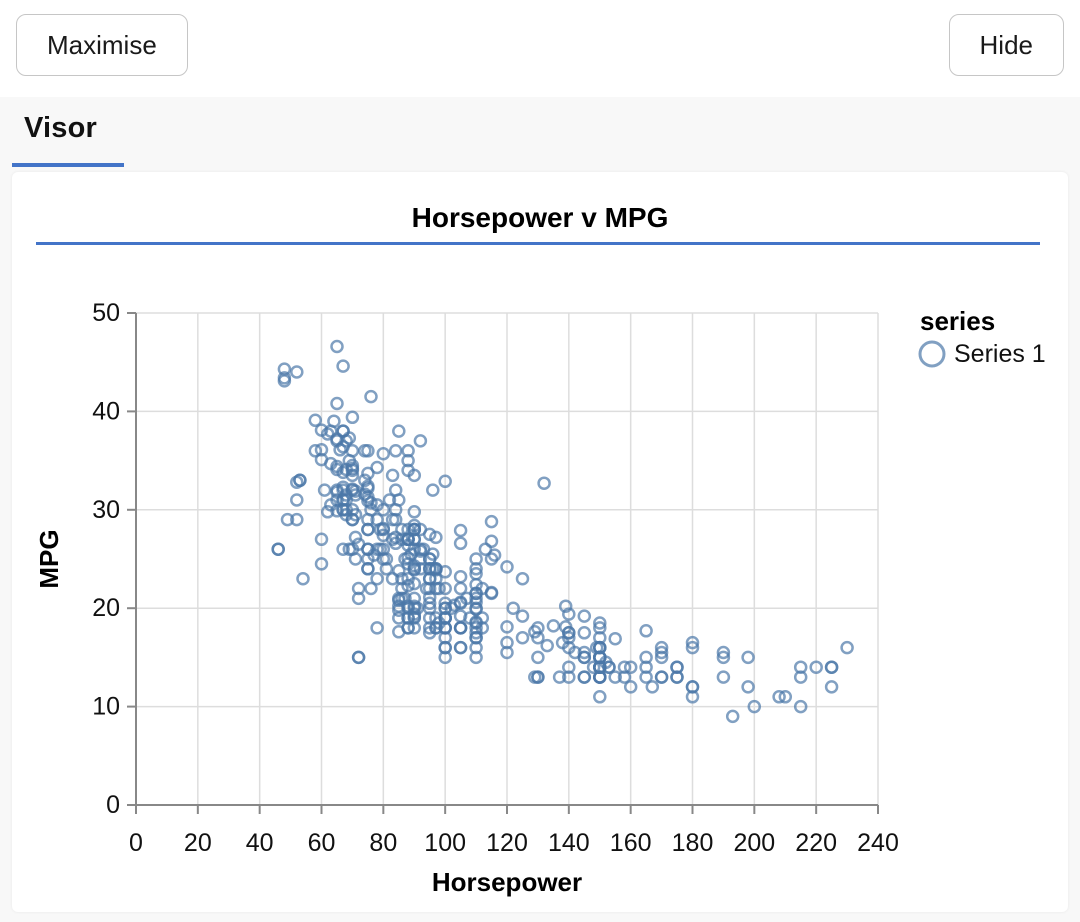 The width and height of the screenshot is (1080, 922). What do you see at coordinates (754, 843) in the screenshot?
I see `svg-text: 200` at bounding box center [754, 843].